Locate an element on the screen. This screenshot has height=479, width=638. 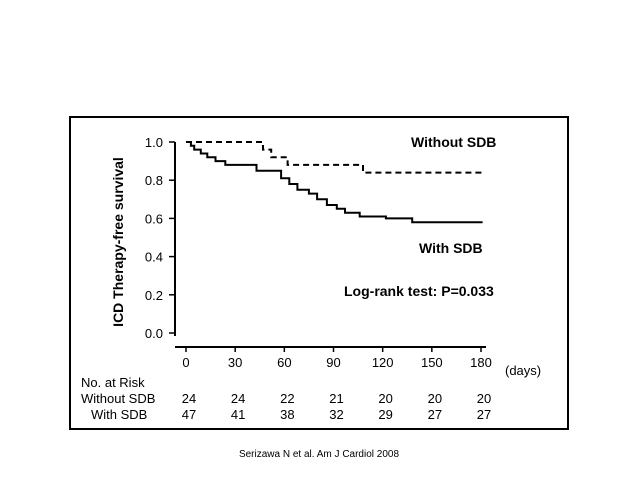
x-tick-label: 30 is located at coordinates (235, 362).